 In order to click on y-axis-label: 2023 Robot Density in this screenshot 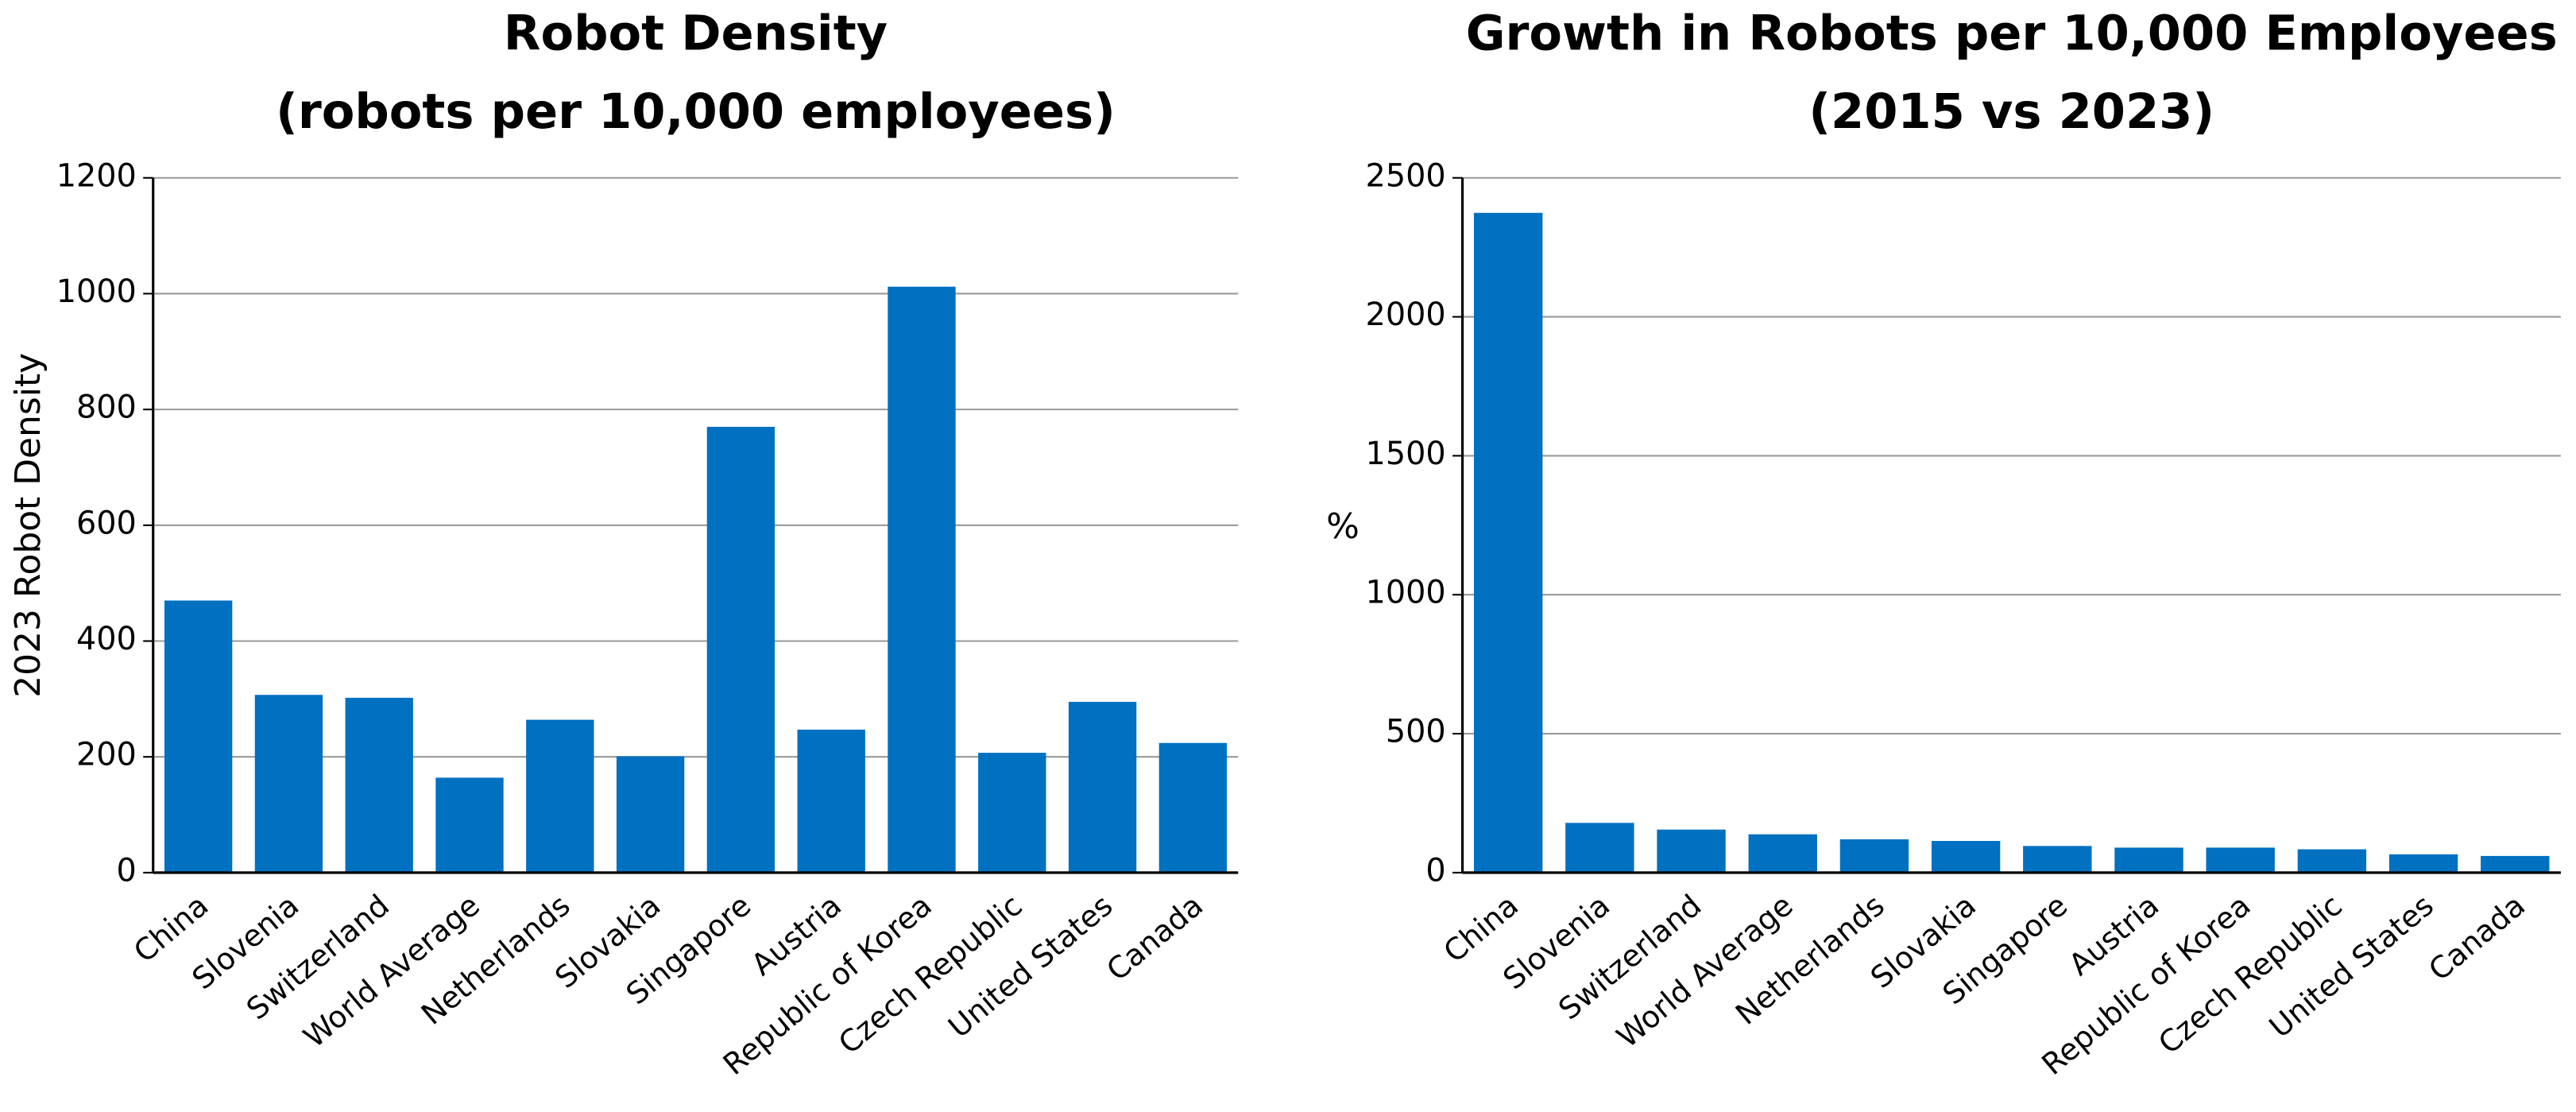, I will do `click(28, 526)`.